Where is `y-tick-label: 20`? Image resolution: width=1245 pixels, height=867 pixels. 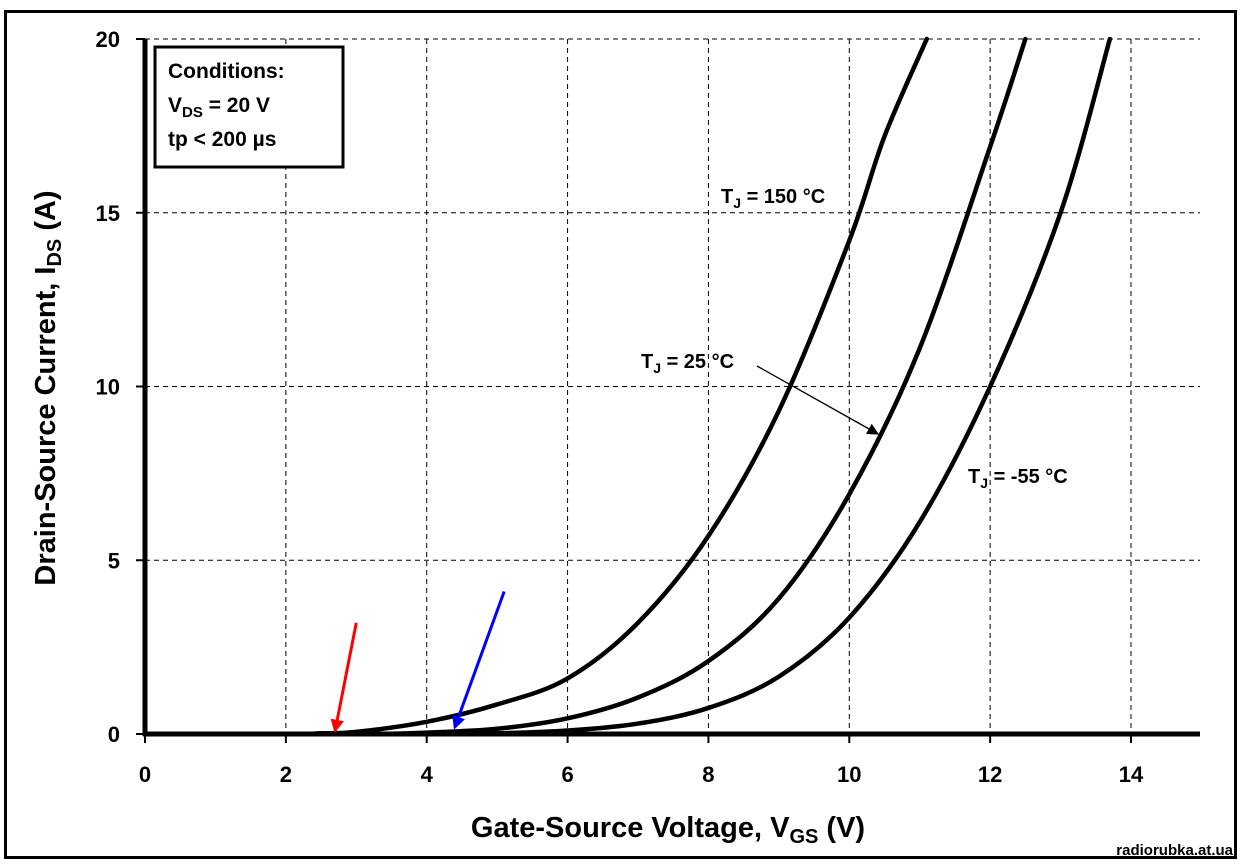
y-tick-label: 20 is located at coordinates (108, 39).